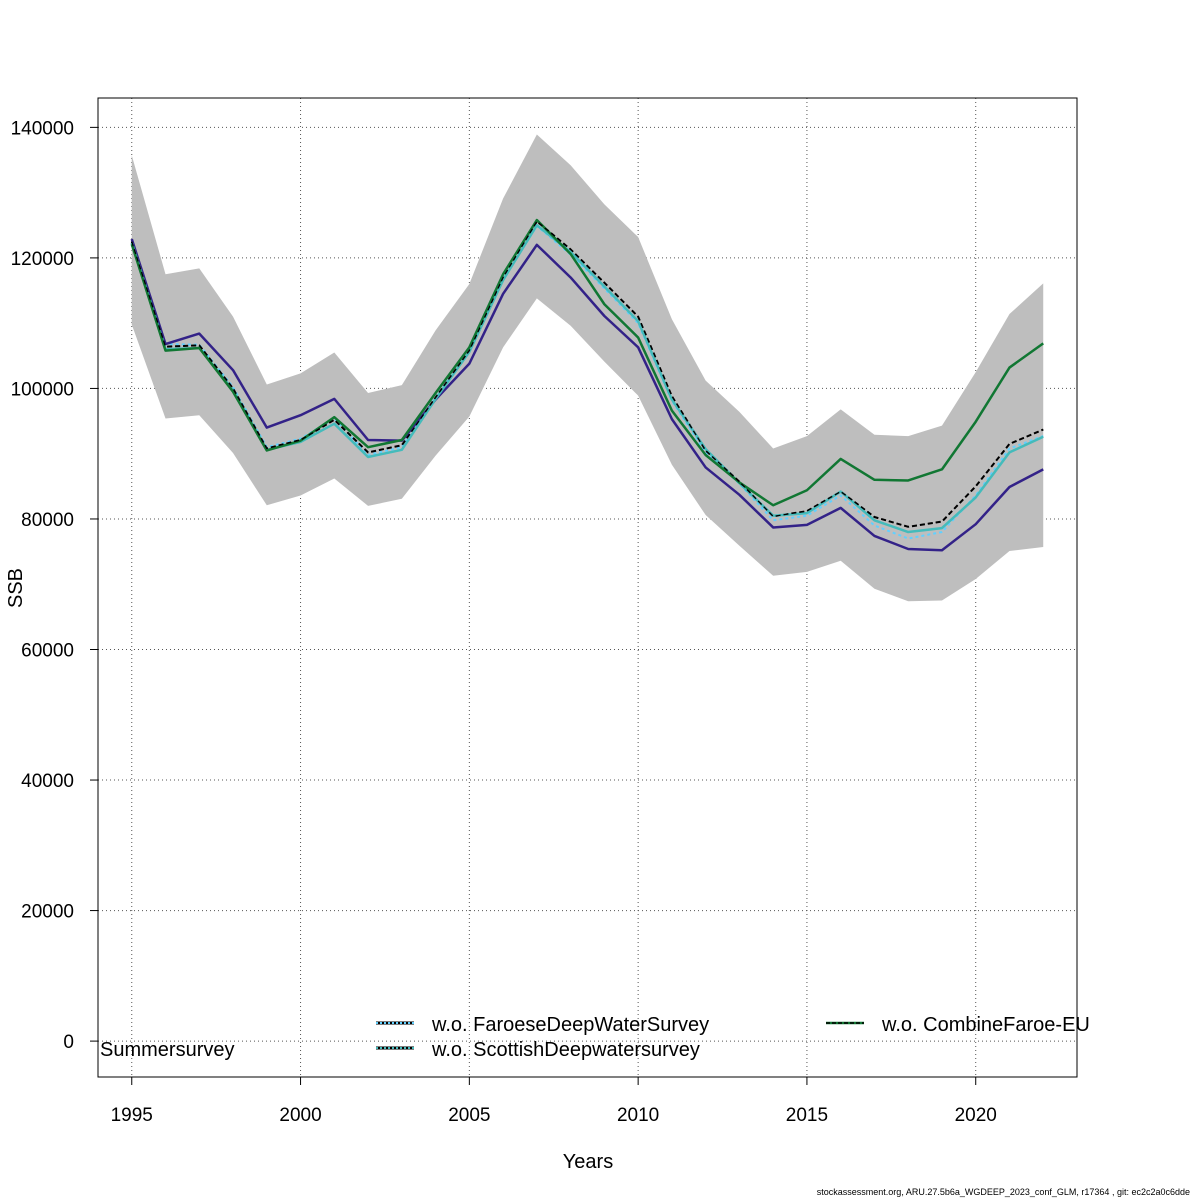  What do you see at coordinates (132, 1115) in the screenshot?
I see `x-tick-label: 1995` at bounding box center [132, 1115].